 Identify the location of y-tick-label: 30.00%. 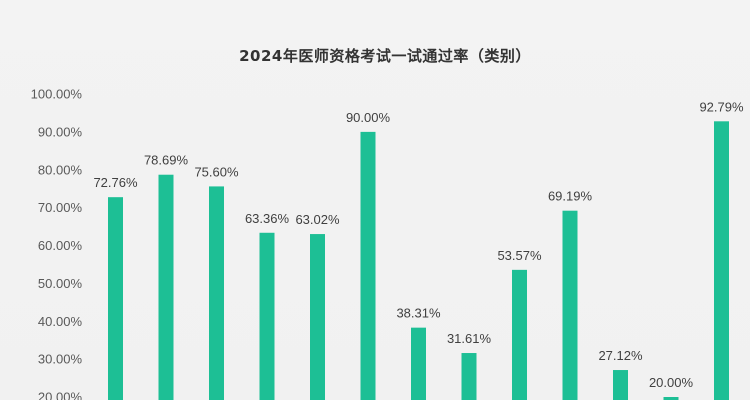
(60, 359).